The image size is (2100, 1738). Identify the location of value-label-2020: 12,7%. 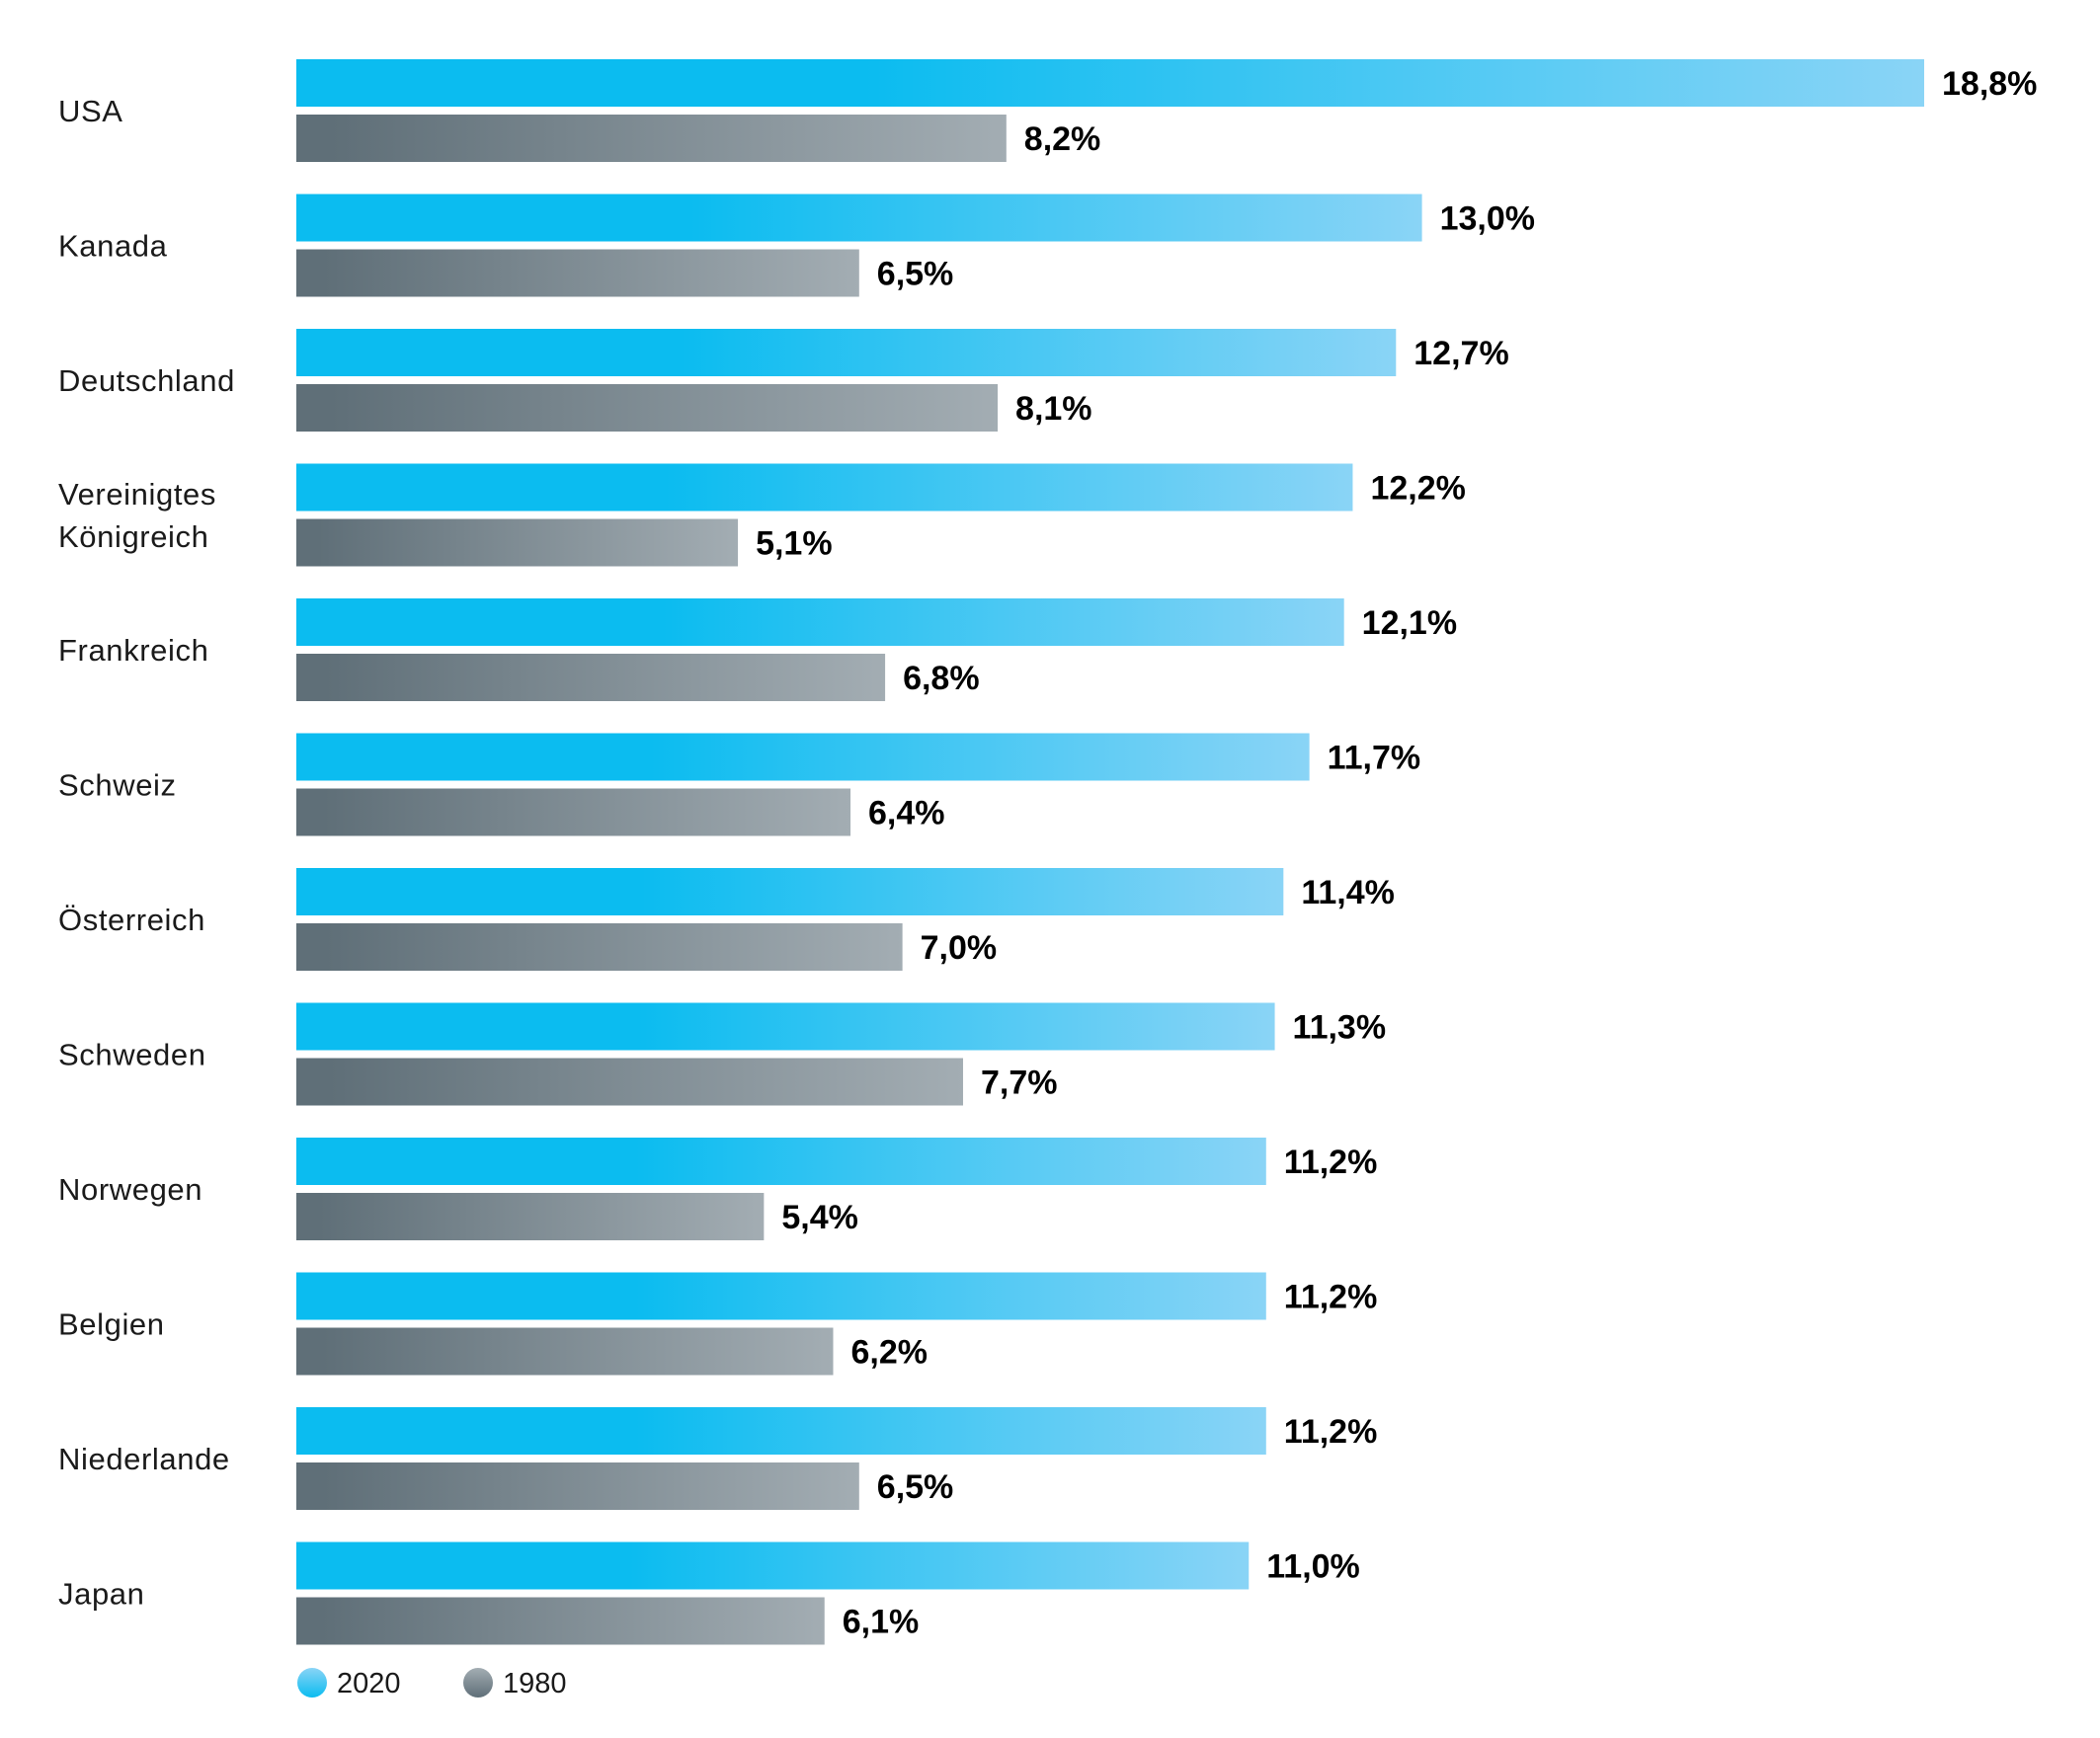
(1460, 354).